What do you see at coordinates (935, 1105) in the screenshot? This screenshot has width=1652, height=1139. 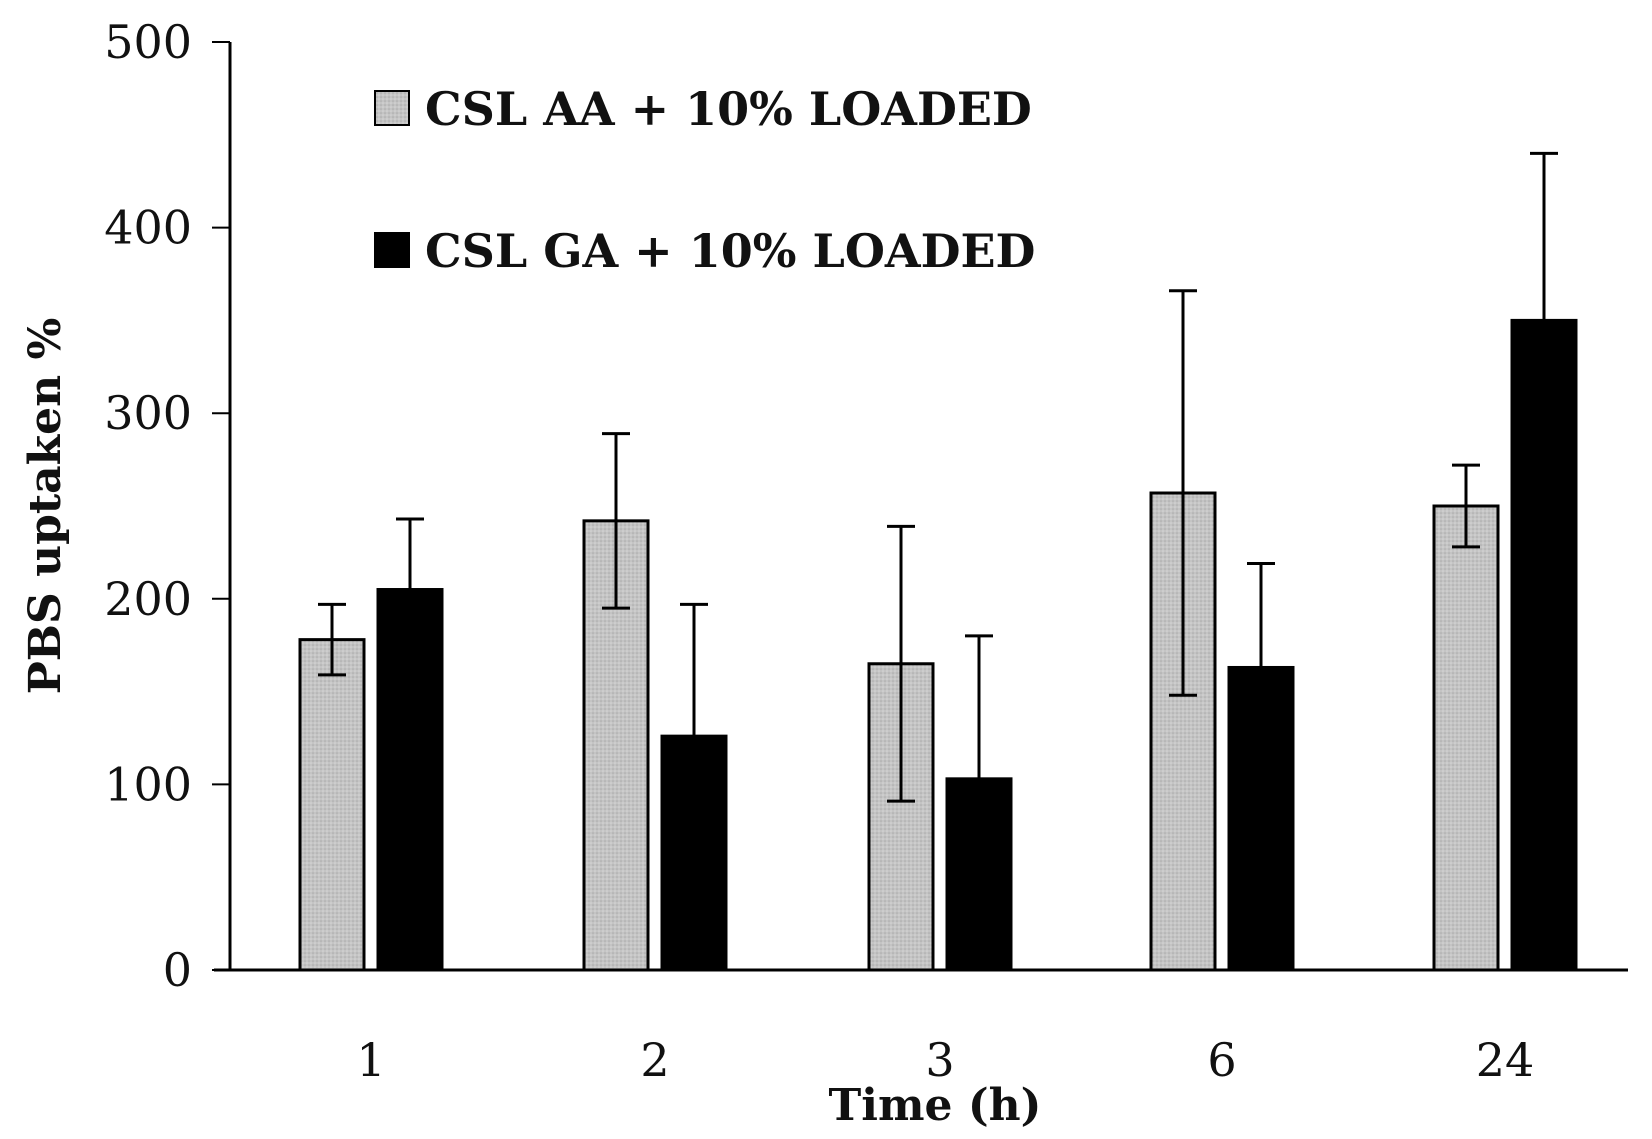 I see `x-axis-title: Time (h)` at bounding box center [935, 1105].